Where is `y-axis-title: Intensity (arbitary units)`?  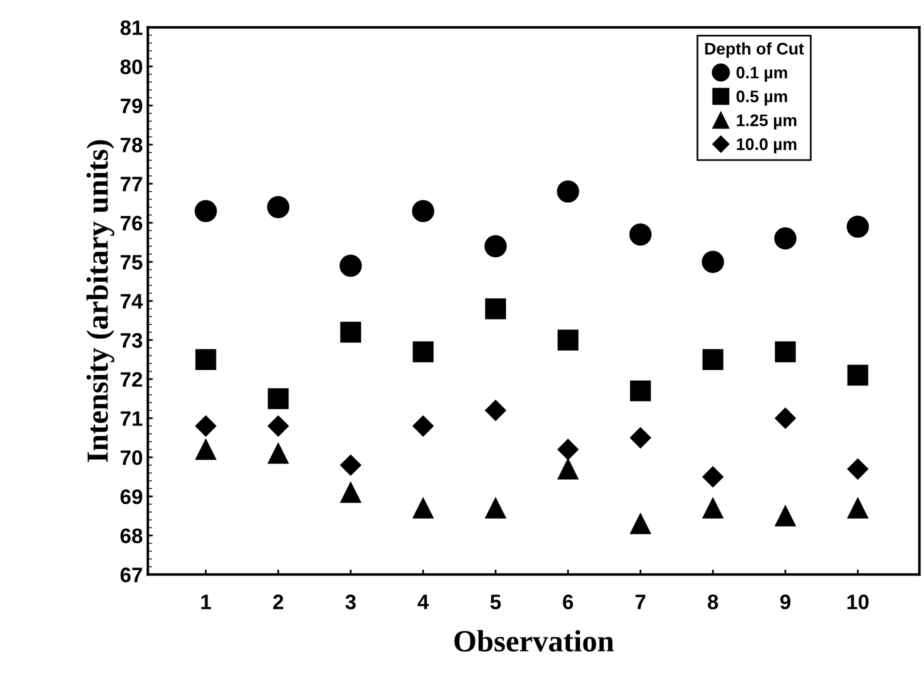
y-axis-title: Intensity (arbitary units) is located at coordinates (100, 301).